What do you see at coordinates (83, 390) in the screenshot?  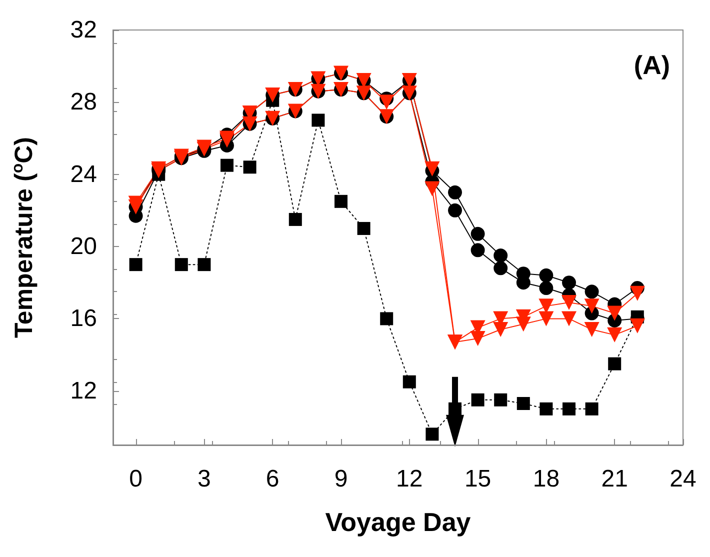 I see `y-tick-label: 12` at bounding box center [83, 390].